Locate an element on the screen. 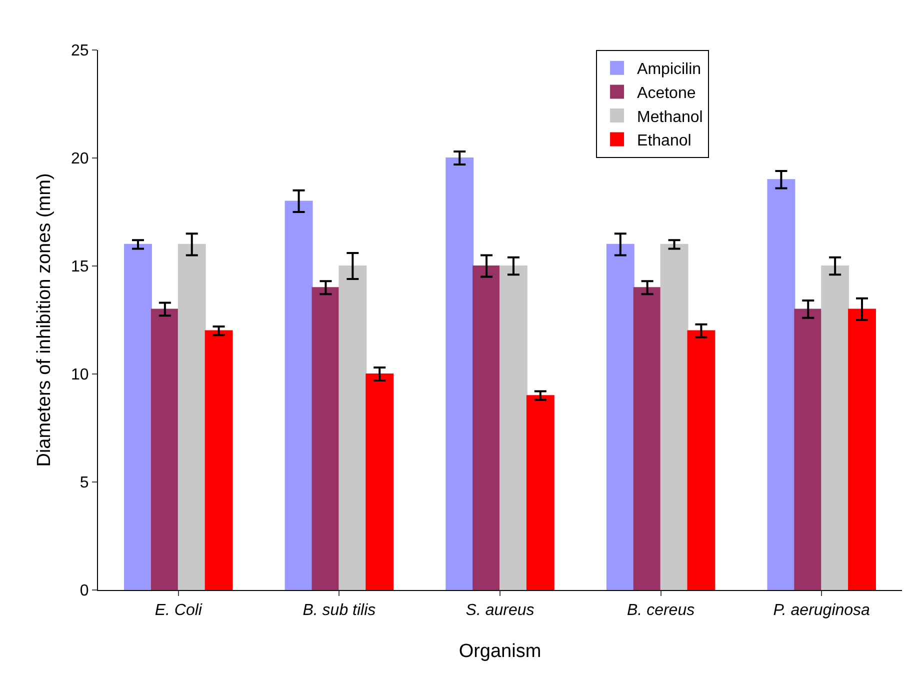  y-axis-title: Diameters of inhibition zones (mm) is located at coordinates (44, 320).